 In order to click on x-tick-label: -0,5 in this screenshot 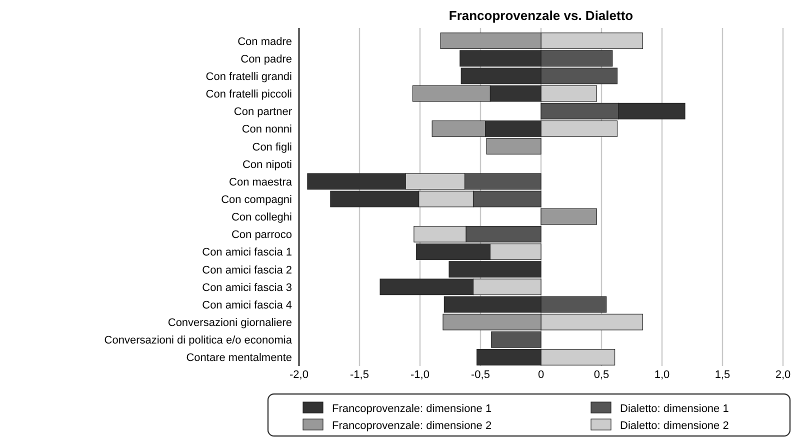, I will do `click(480, 375)`.